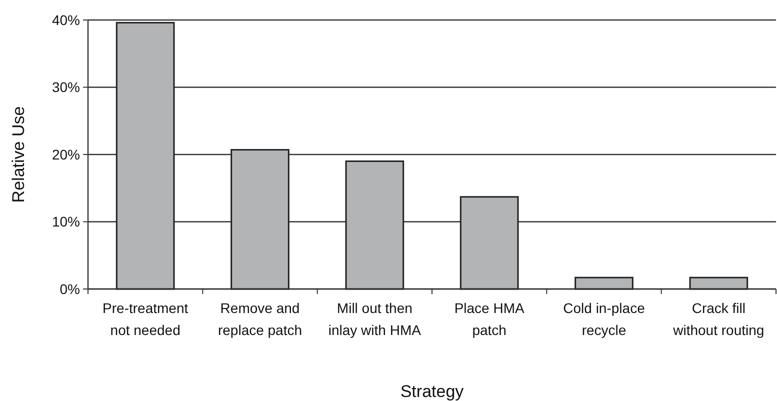 The height and width of the screenshot is (401, 777). What do you see at coordinates (66, 154) in the screenshot?
I see `y-tick-label: 20%` at bounding box center [66, 154].